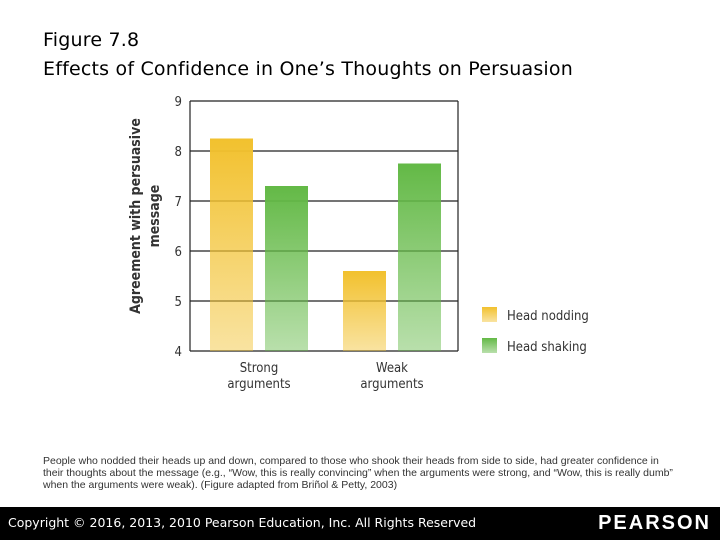  What do you see at coordinates (178, 102) in the screenshot?
I see `y-tick-label-9: 9` at bounding box center [178, 102].